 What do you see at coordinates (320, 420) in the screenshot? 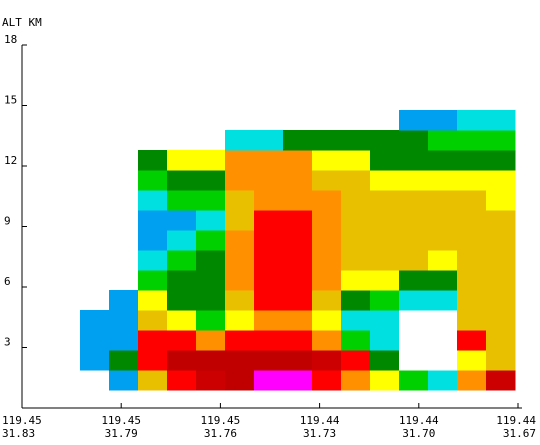
I see `x-tick-label-lon: 119.44` at bounding box center [320, 420].